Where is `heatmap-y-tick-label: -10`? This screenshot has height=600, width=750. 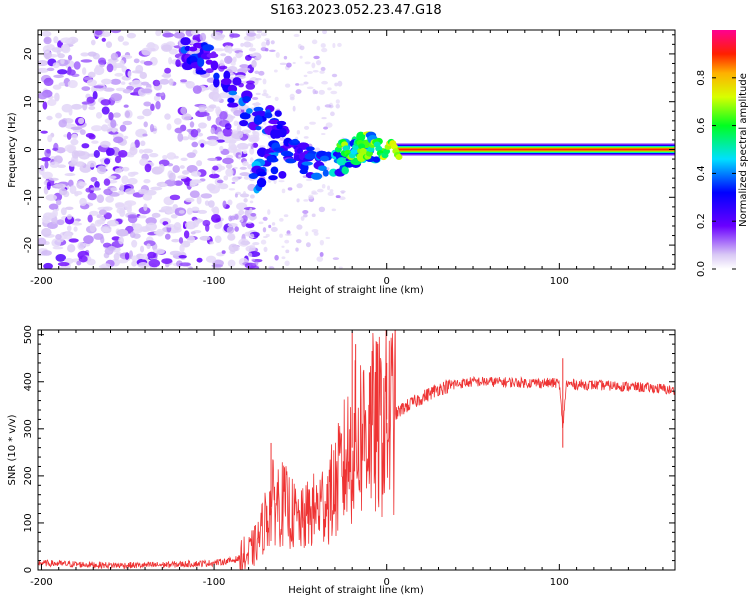
heatmap-y-tick-label: -10 is located at coordinates (28, 197).